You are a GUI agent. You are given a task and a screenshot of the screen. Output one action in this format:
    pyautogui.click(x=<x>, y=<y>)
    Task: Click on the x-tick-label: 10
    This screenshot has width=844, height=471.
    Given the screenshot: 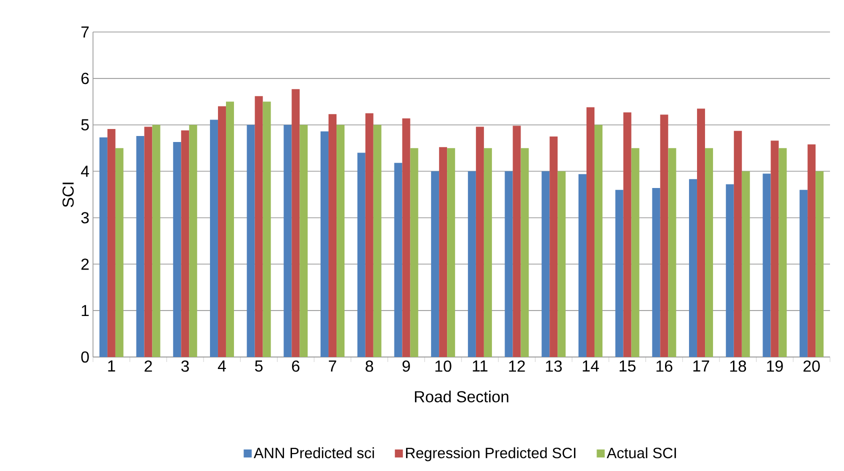 What is the action you would take?
    pyautogui.click(x=443, y=366)
    